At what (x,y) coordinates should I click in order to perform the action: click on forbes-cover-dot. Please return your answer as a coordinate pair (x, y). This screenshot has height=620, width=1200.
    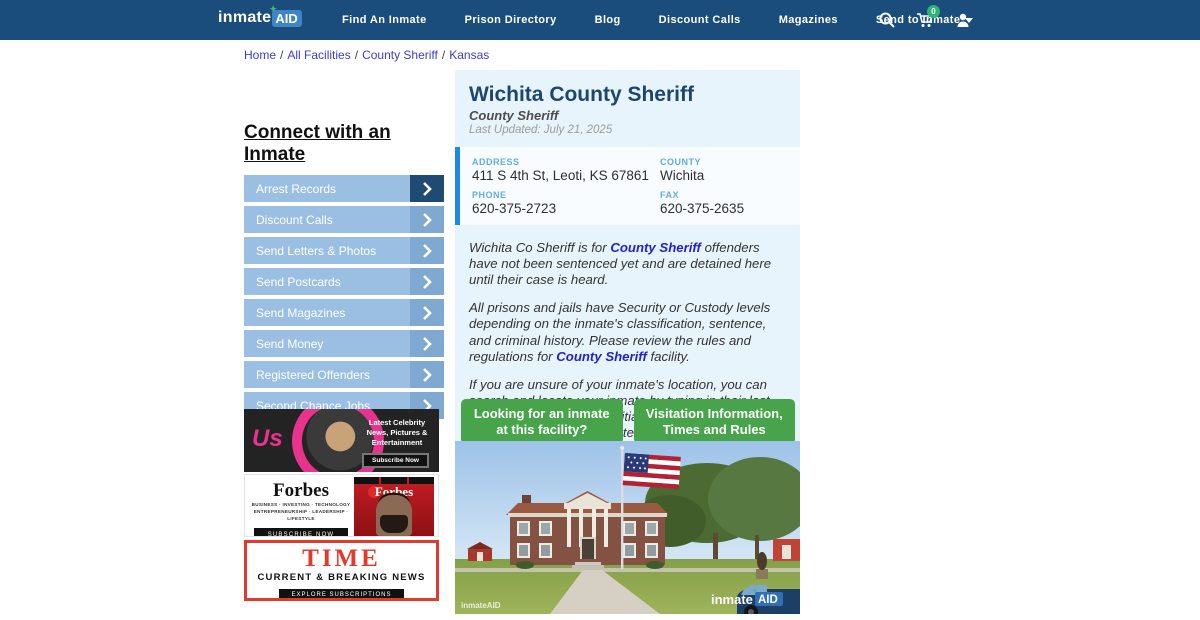
    Looking at the image, I should click on (374, 492).